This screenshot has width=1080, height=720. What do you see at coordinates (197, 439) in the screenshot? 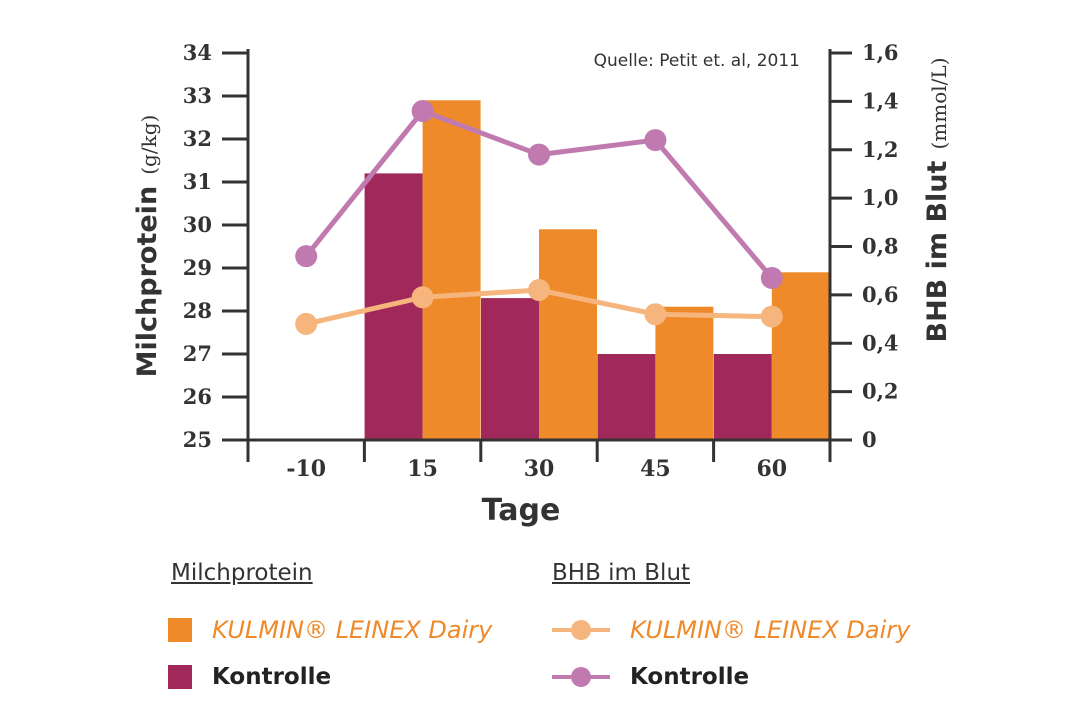
I see `y-tick-left-label: 25` at bounding box center [197, 439].